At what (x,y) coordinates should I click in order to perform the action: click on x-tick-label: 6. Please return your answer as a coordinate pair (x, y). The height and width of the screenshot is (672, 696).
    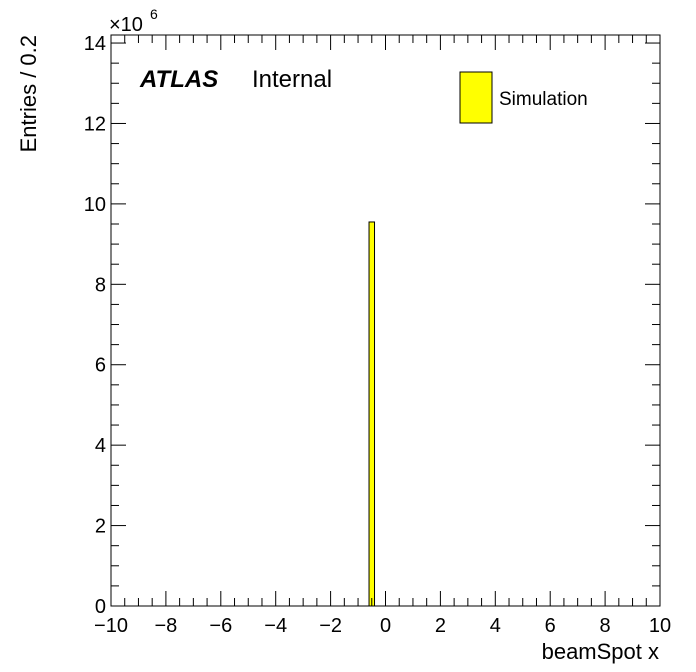
    Looking at the image, I should click on (550, 626).